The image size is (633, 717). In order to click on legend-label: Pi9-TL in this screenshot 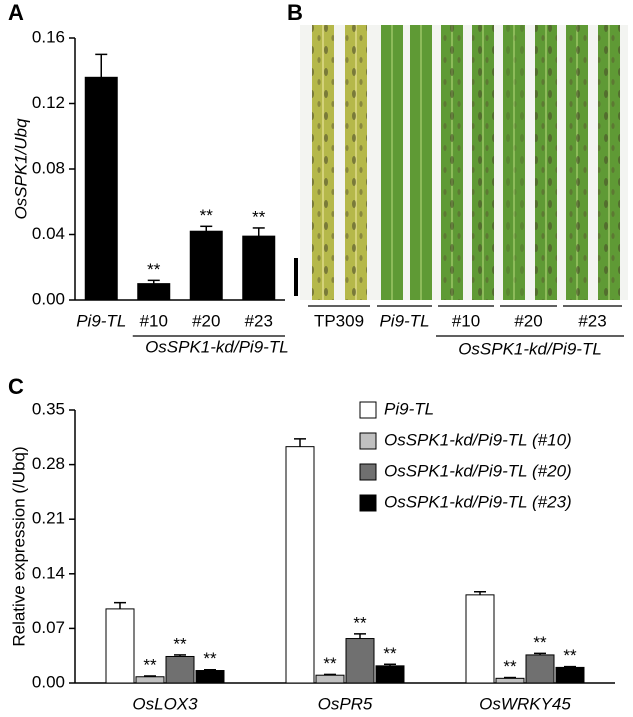, I will do `click(409, 408)`.